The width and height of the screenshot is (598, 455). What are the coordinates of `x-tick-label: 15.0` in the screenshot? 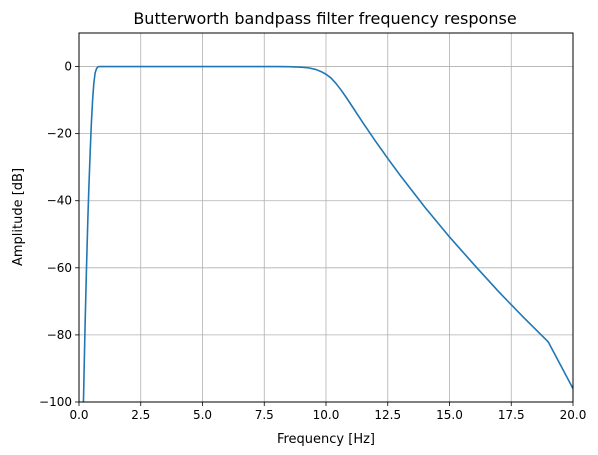 It's located at (449, 415).